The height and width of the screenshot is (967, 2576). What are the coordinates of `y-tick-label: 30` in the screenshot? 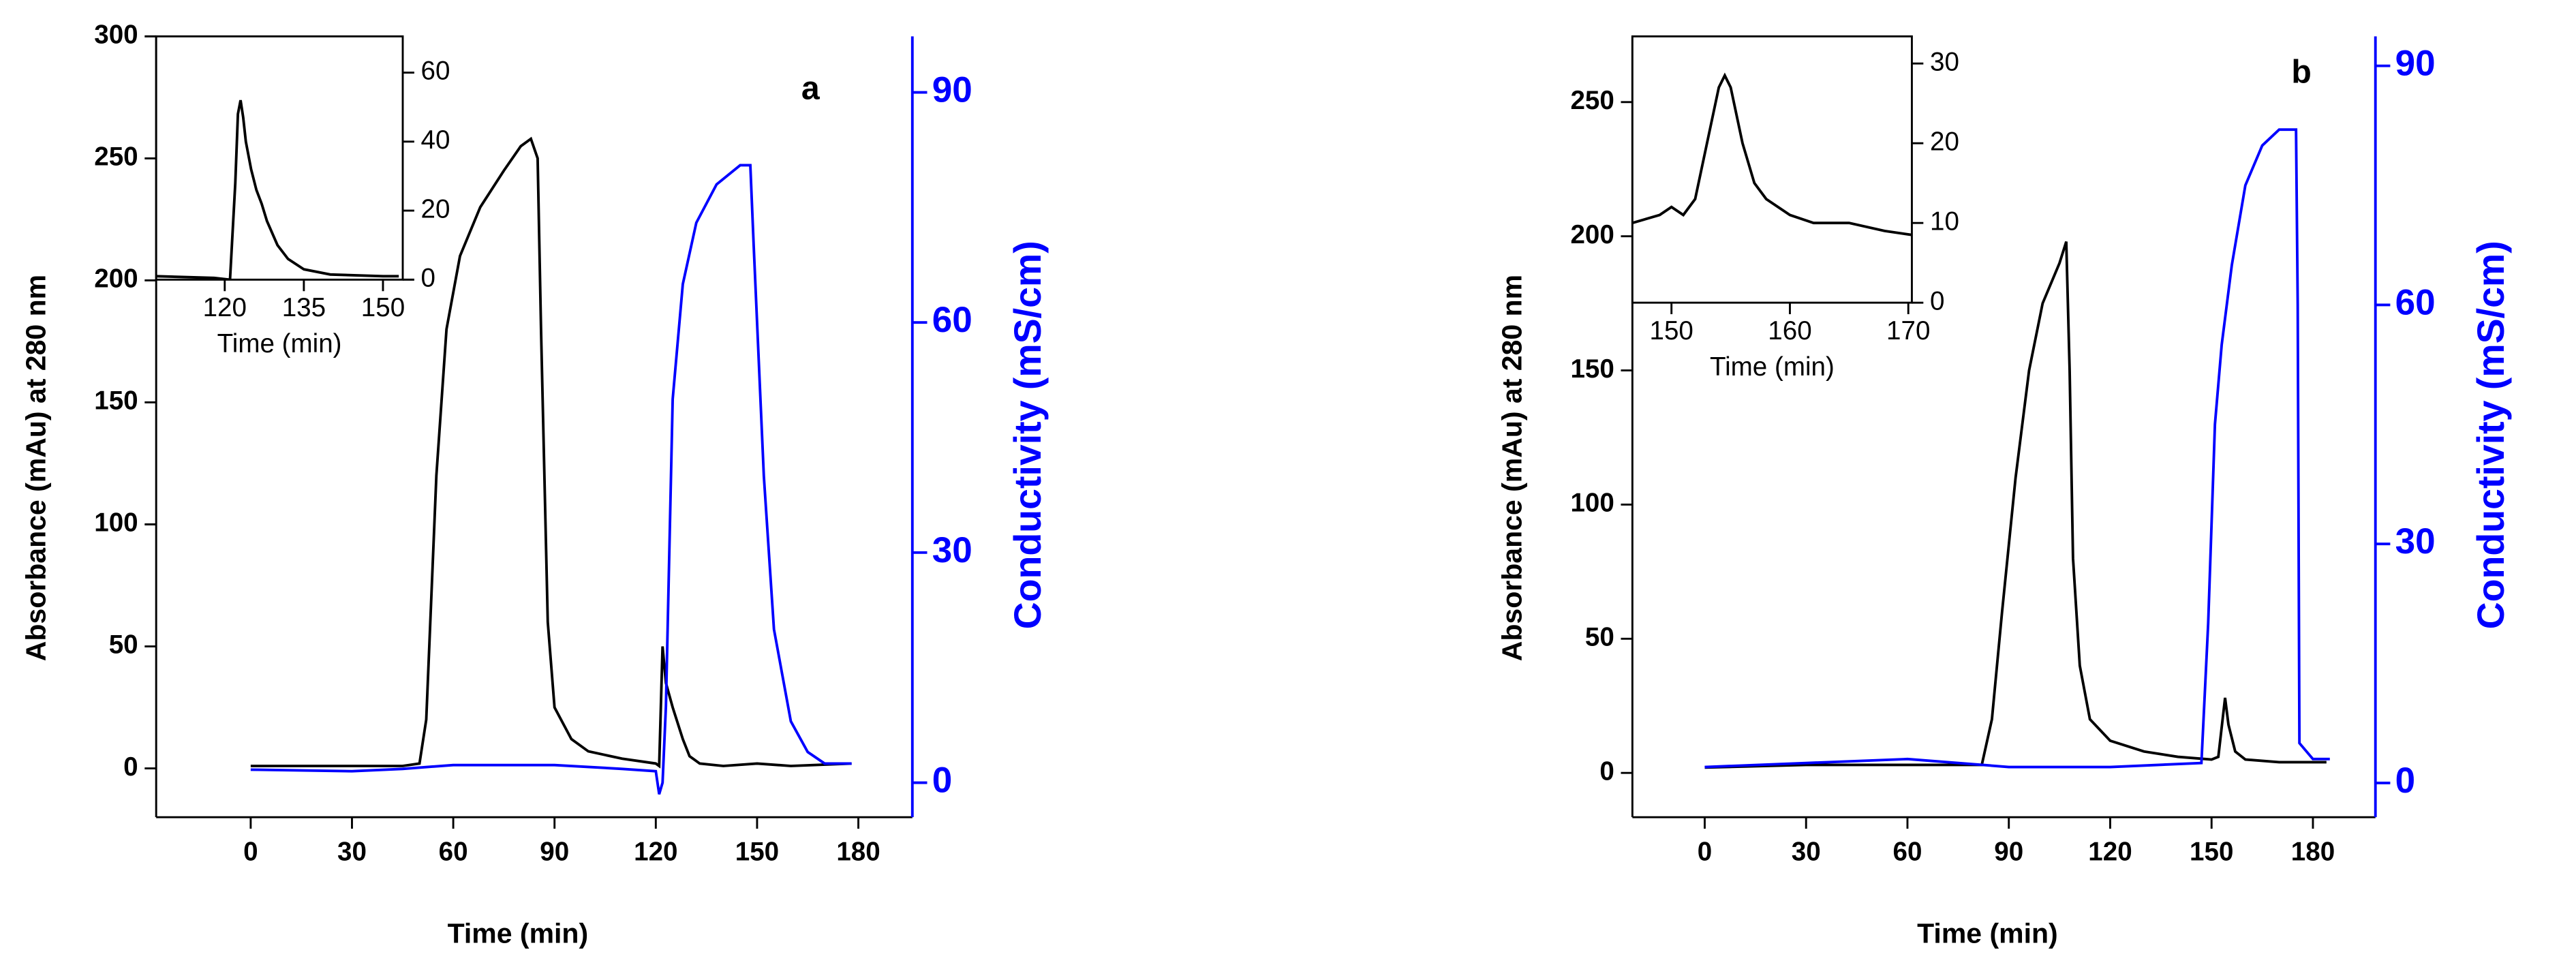 It's located at (1944, 62).